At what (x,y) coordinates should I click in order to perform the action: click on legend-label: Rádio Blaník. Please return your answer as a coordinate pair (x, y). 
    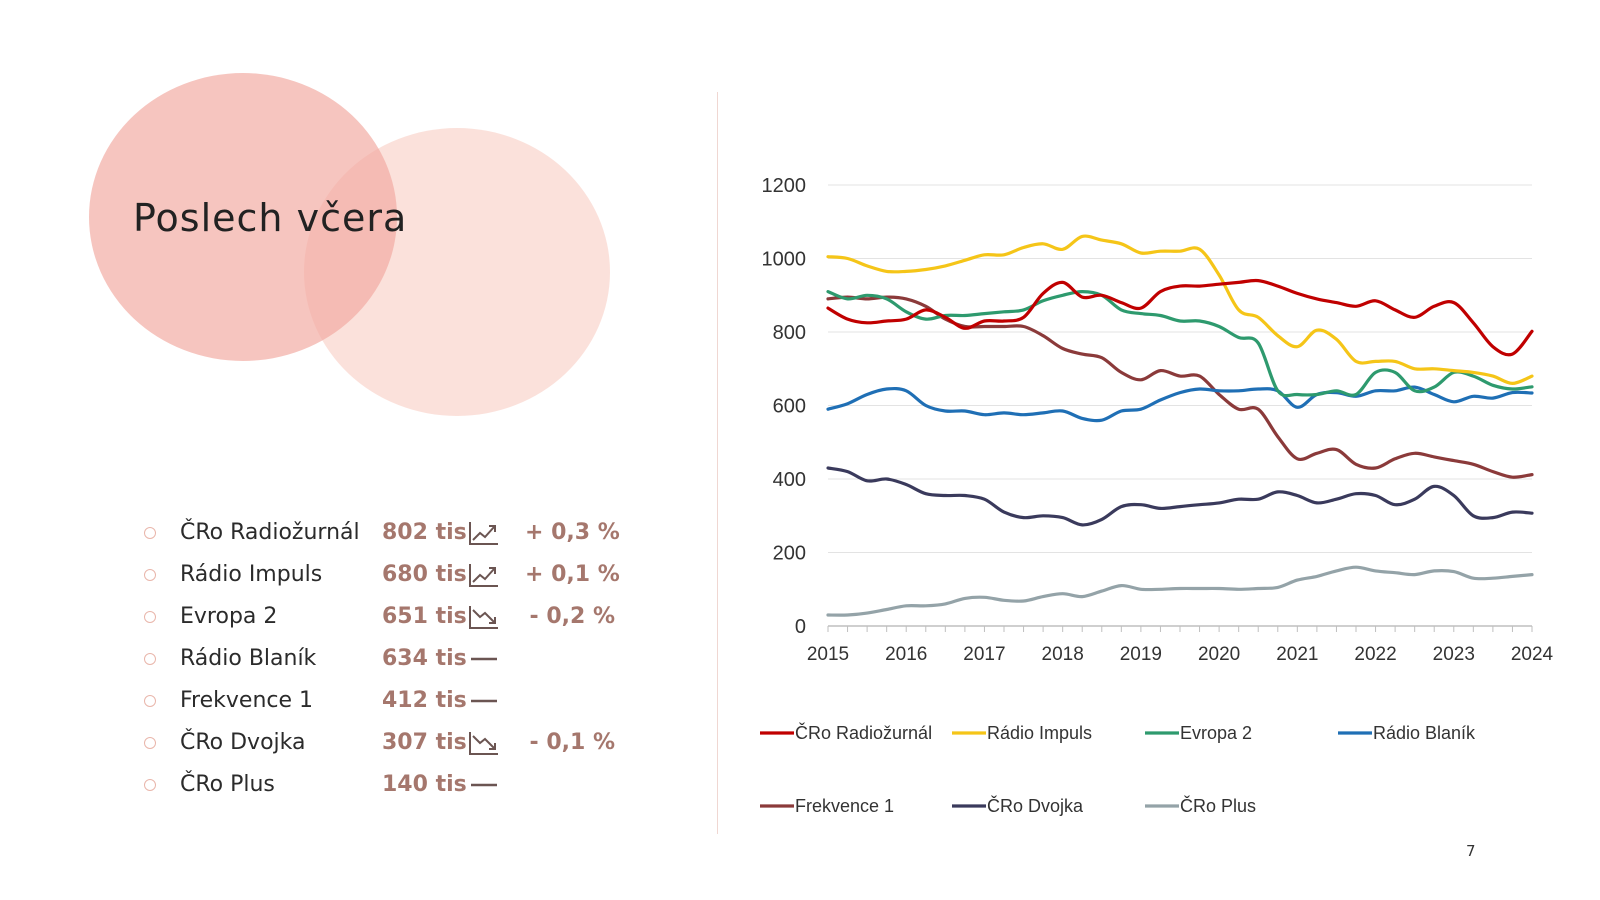
    Looking at the image, I should click on (1424, 733).